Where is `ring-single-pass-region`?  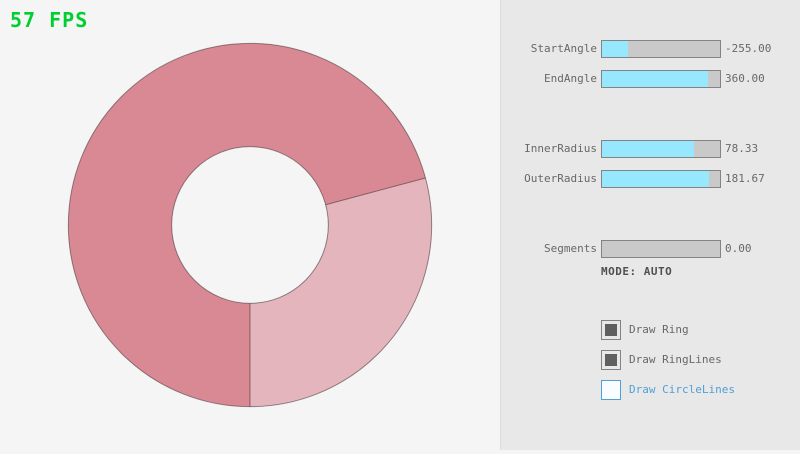
ring-single-pass-region is located at coordinates (341, 292).